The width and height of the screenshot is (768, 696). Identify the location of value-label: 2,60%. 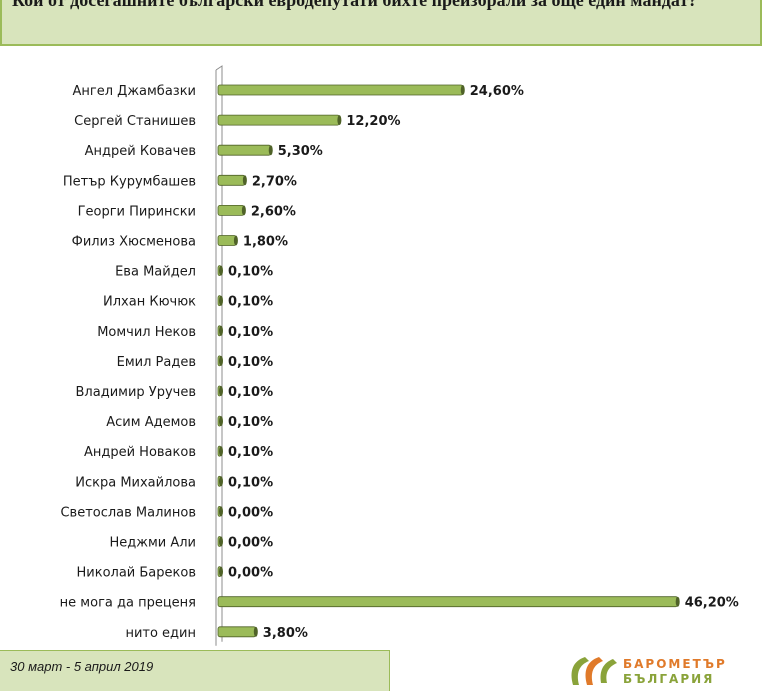
(273, 211).